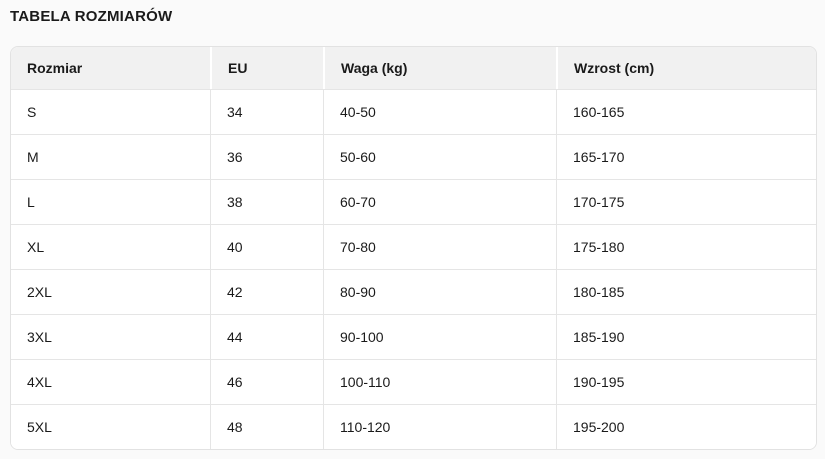 This screenshot has width=825, height=459. Describe the element at coordinates (439, 68) in the screenshot. I see `column-header: Waga (kg)` at that location.